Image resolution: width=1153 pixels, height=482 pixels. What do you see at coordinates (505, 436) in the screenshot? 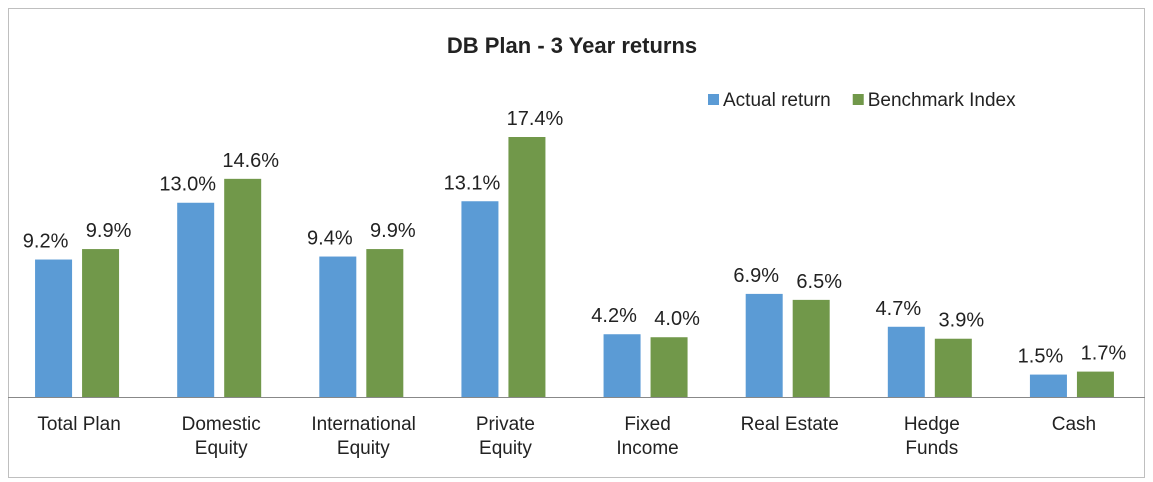
I see `x-tick-label: Private Equity` at bounding box center [505, 436].